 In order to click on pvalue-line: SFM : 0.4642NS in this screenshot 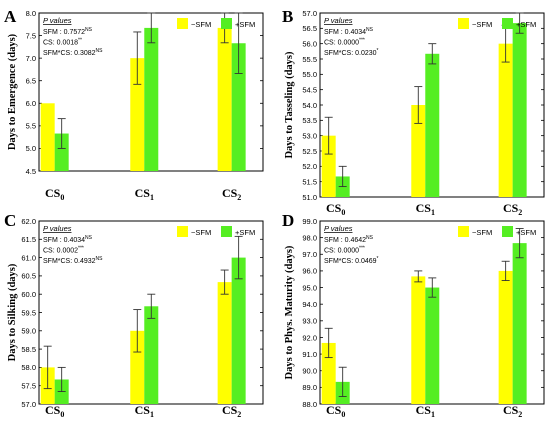, I will do `click(349, 239)`.